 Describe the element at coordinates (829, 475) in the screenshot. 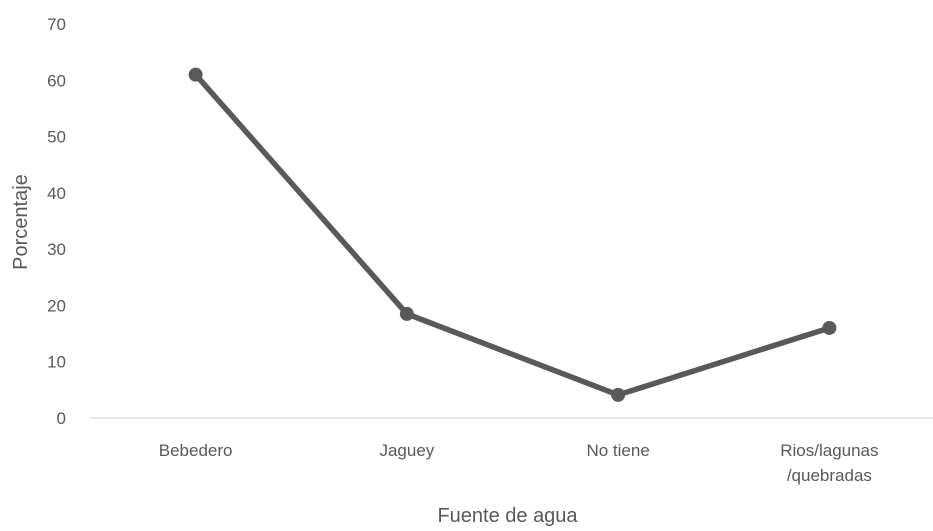

I see `x-tick-label-line: /quebradas` at that location.